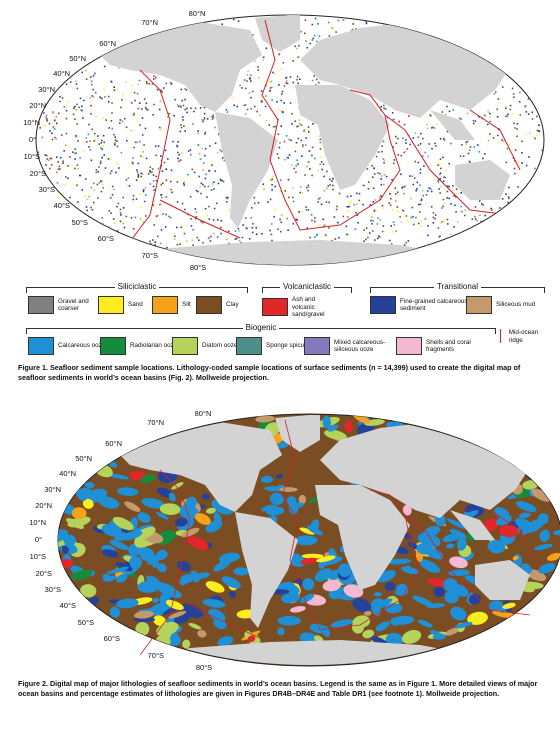  What do you see at coordinates (187, 305) in the screenshot?
I see `legend-item: Silt` at bounding box center [187, 305].